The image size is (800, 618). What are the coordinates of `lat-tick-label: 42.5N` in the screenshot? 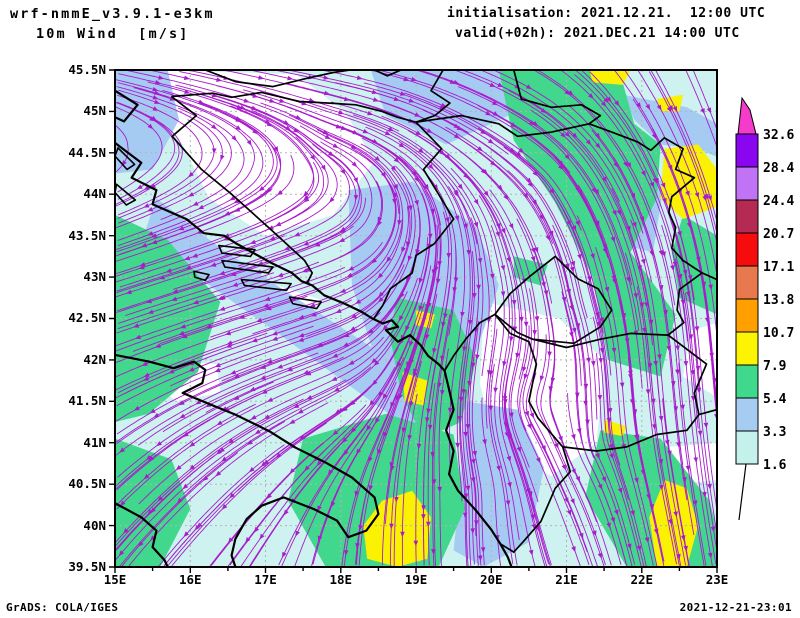 It's located at (87, 318).